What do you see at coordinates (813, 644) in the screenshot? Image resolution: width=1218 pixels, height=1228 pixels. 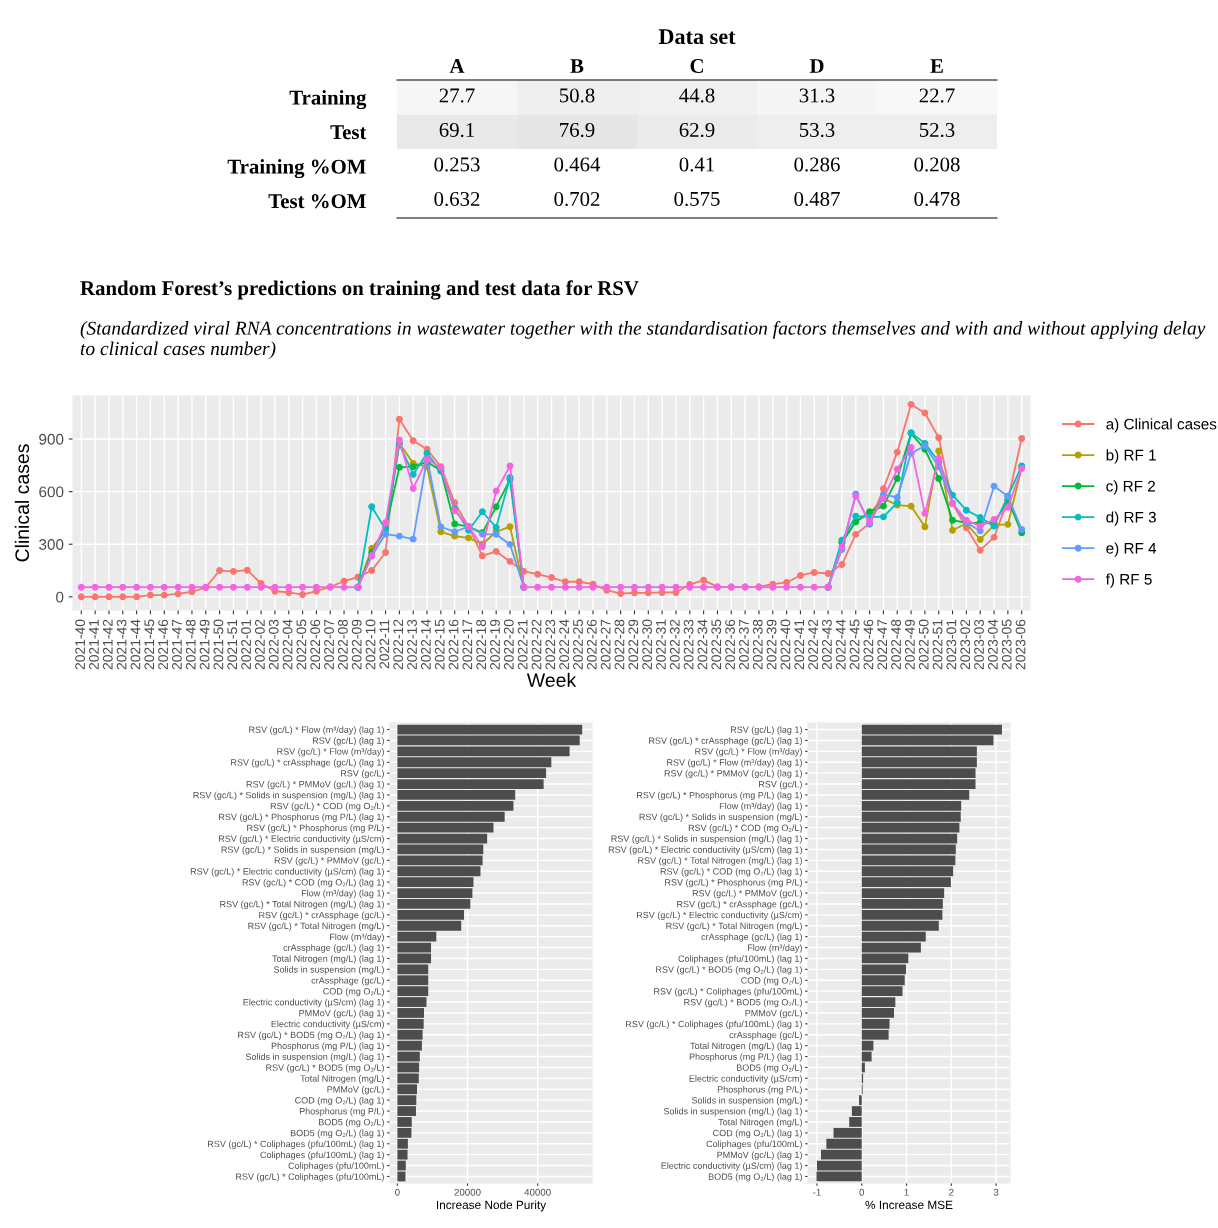 I see `x-tick-label: 2022-42` at bounding box center [813, 644].